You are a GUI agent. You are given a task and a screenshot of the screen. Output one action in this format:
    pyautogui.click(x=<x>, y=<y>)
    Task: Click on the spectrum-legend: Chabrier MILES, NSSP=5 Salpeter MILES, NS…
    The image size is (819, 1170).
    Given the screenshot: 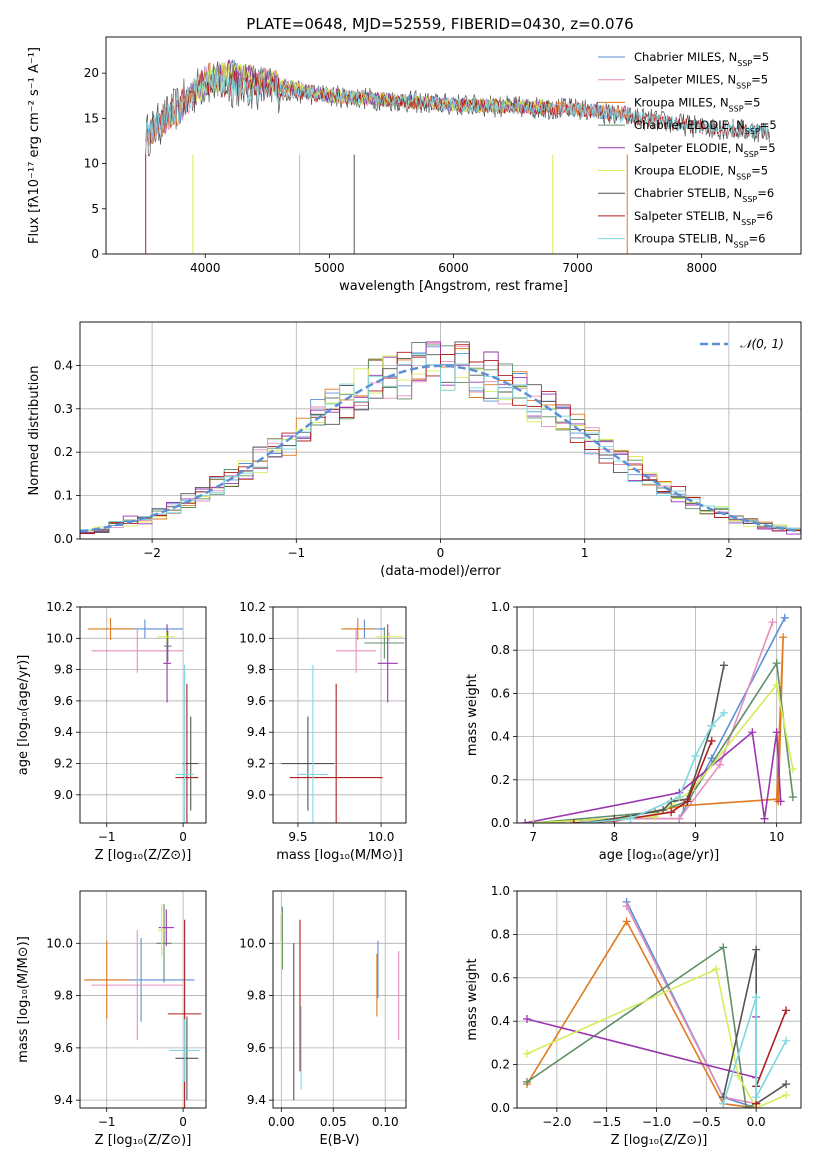 What is the action you would take?
    pyautogui.click(x=687, y=149)
    